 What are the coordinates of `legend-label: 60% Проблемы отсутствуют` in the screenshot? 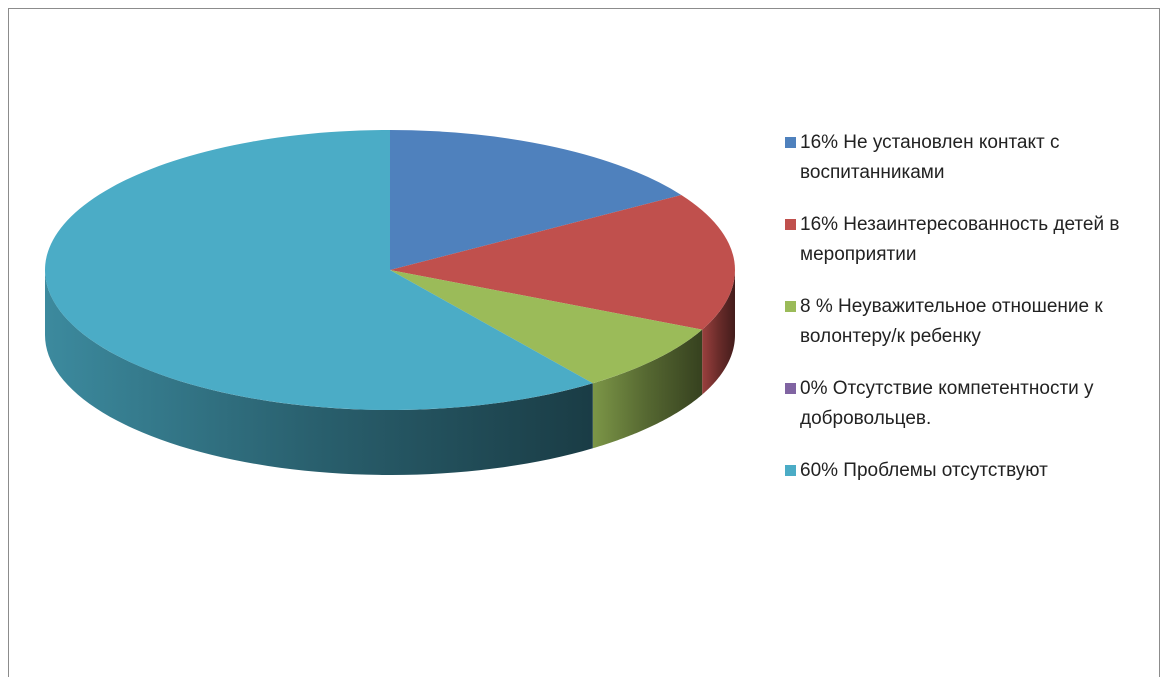 It's located at (924, 470).